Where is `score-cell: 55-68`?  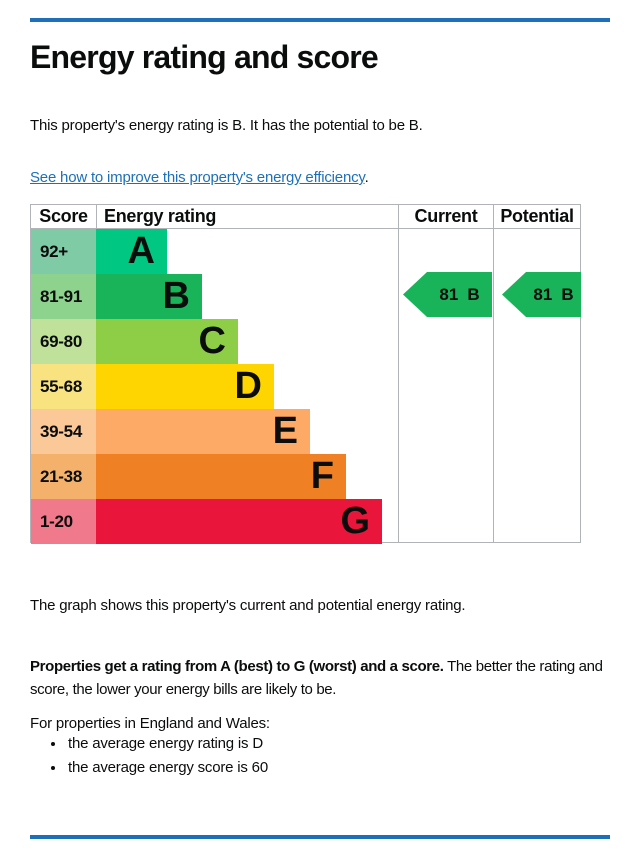 score-cell: 55-68 is located at coordinates (63, 386).